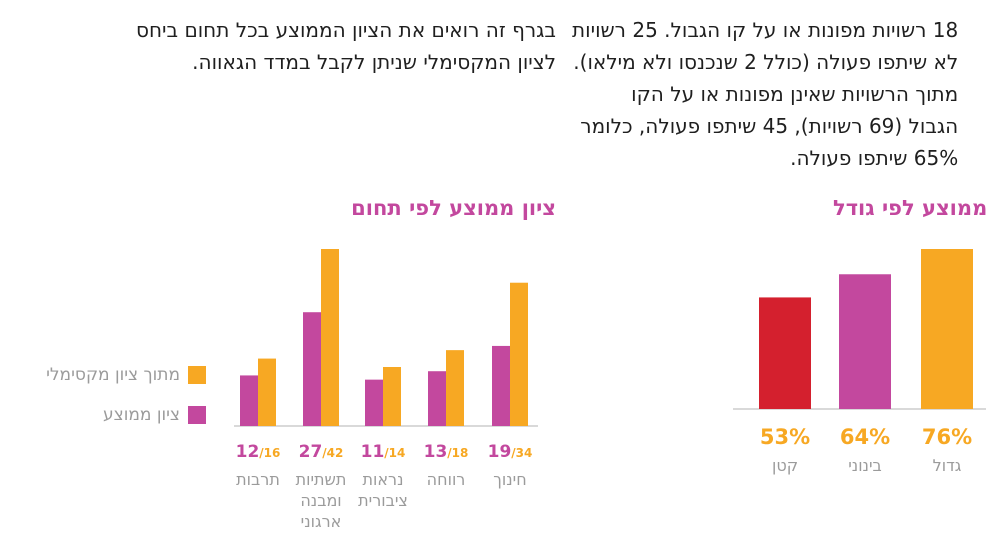  I want to click on data-label: 19/34, so click(510, 452).